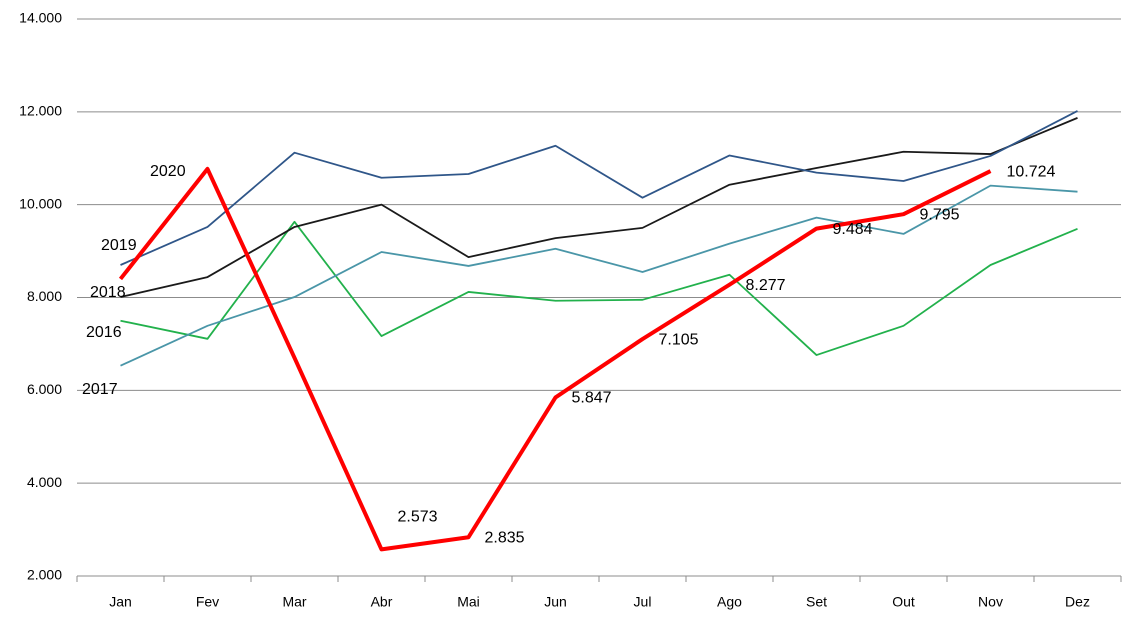 This screenshot has height=627, width=1140. I want to click on series-label: 2016, so click(104, 332).